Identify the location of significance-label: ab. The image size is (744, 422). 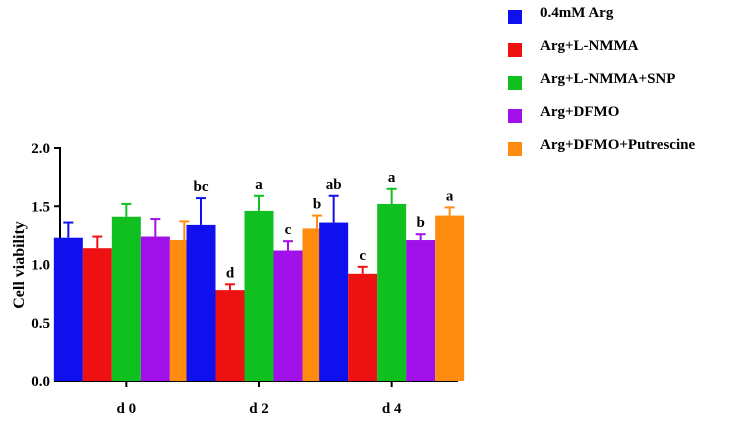
(334, 185).